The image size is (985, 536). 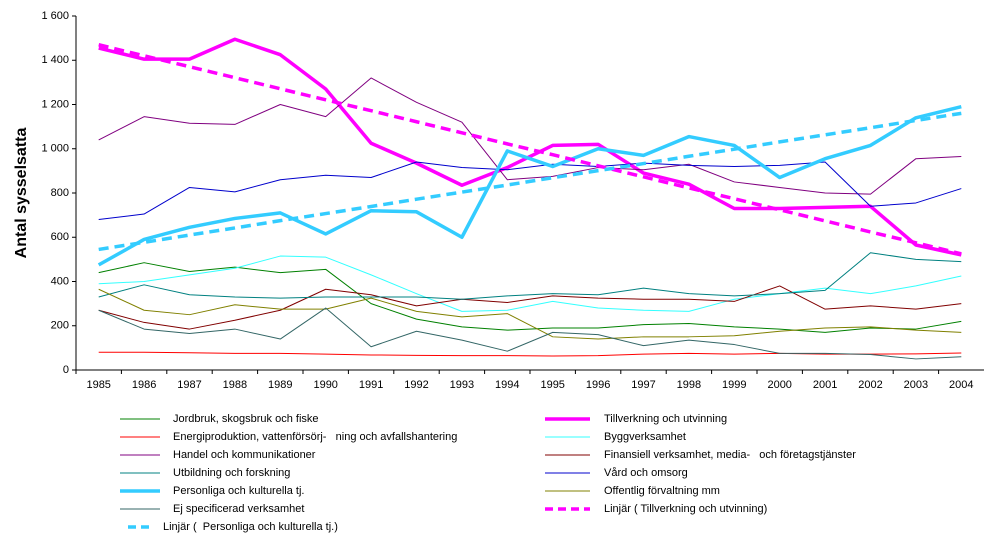 What do you see at coordinates (60, 281) in the screenshot?
I see `y-tick-label: 400` at bounding box center [60, 281].